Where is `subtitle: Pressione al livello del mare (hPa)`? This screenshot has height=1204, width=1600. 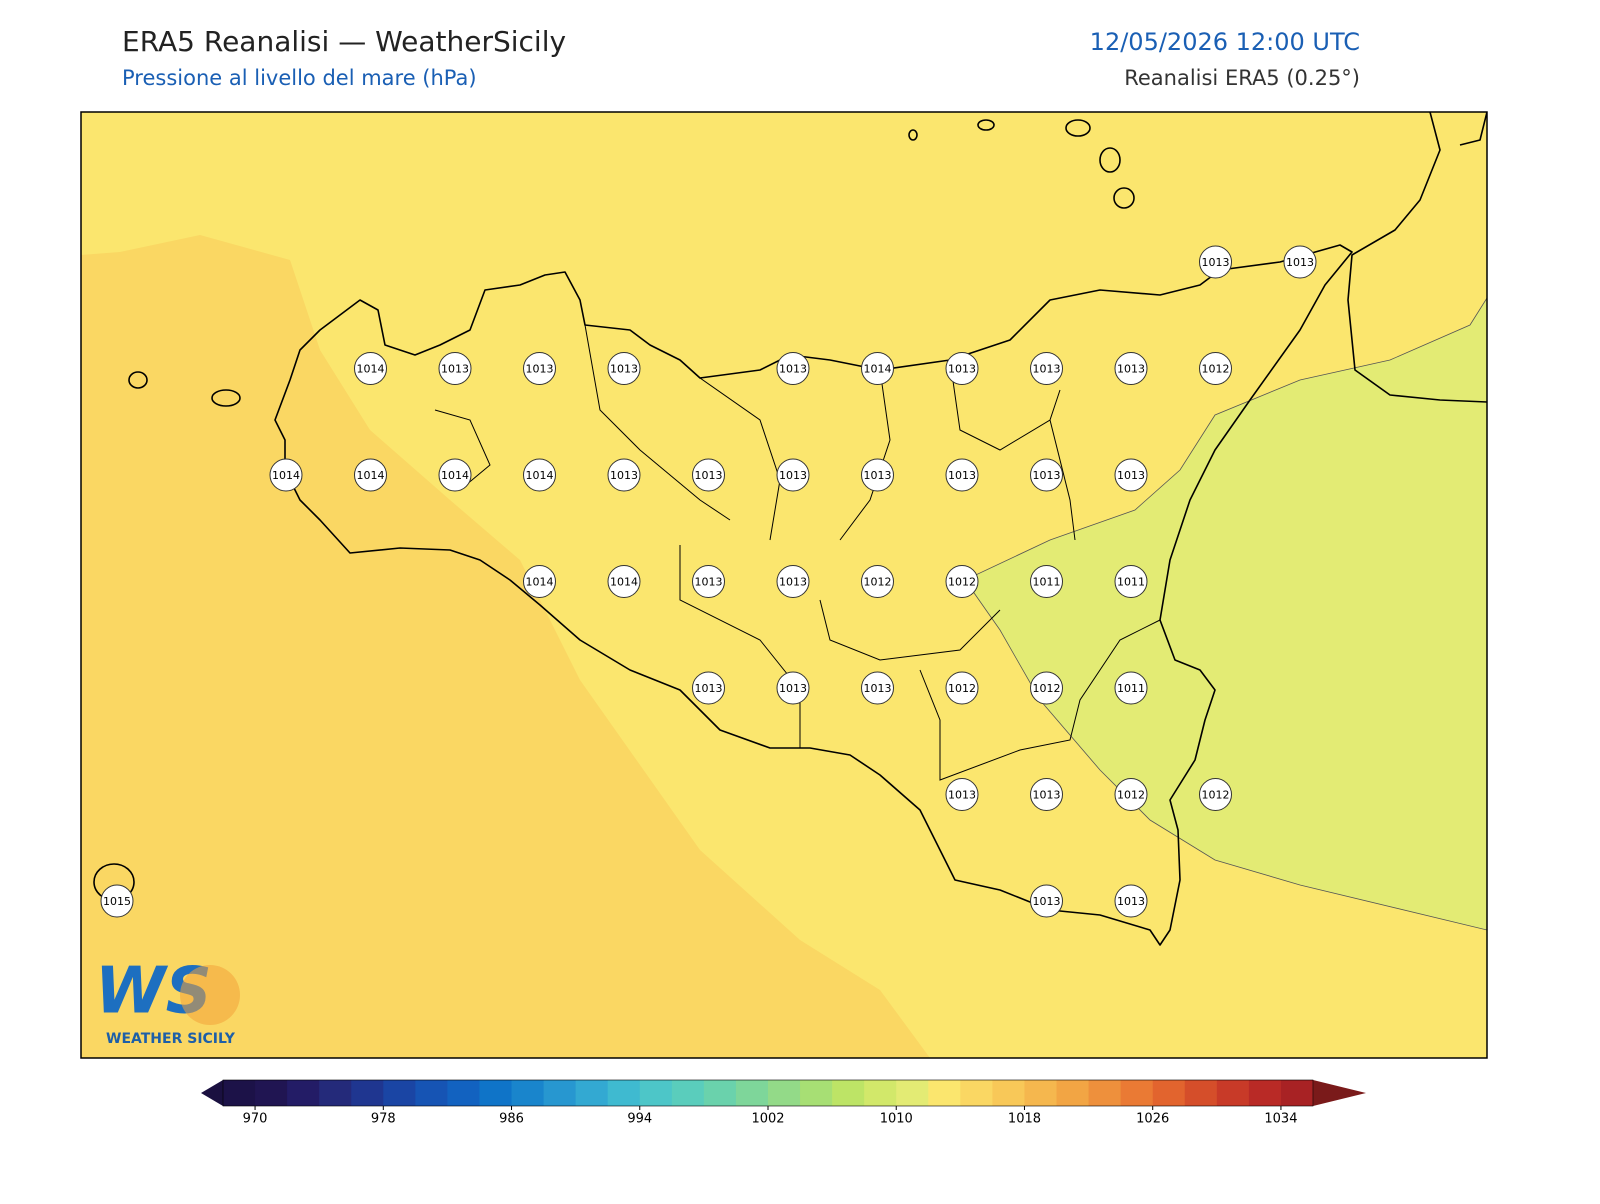
subtitle: Pressione al livello del mare (hPa) is located at coordinates (299, 78).